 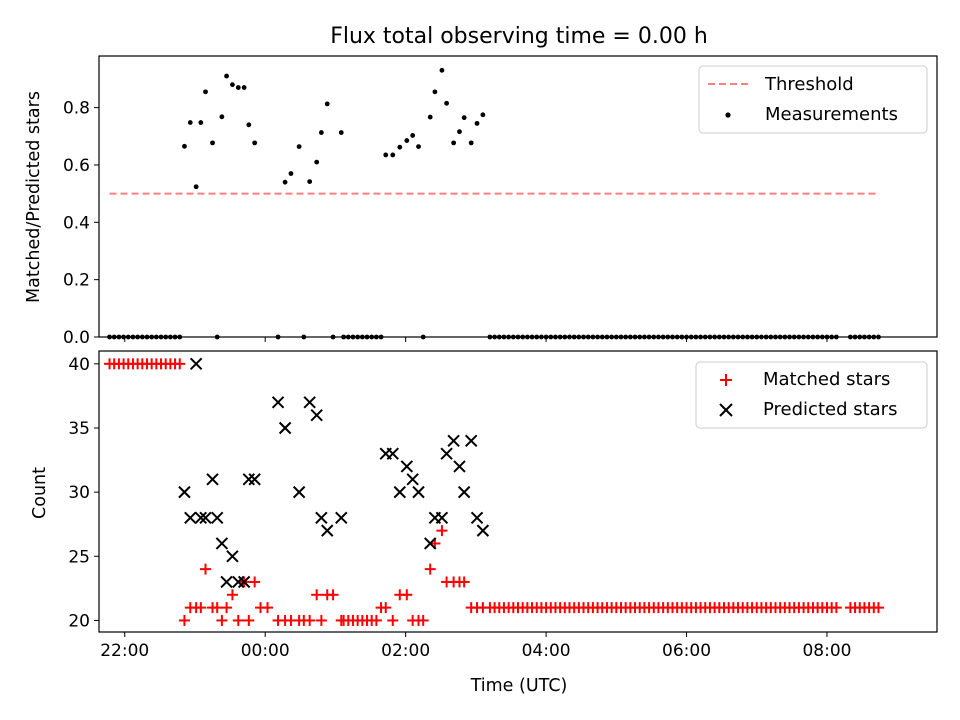 I want to click on x-axis-label: Time (UTC), so click(x=519, y=686).